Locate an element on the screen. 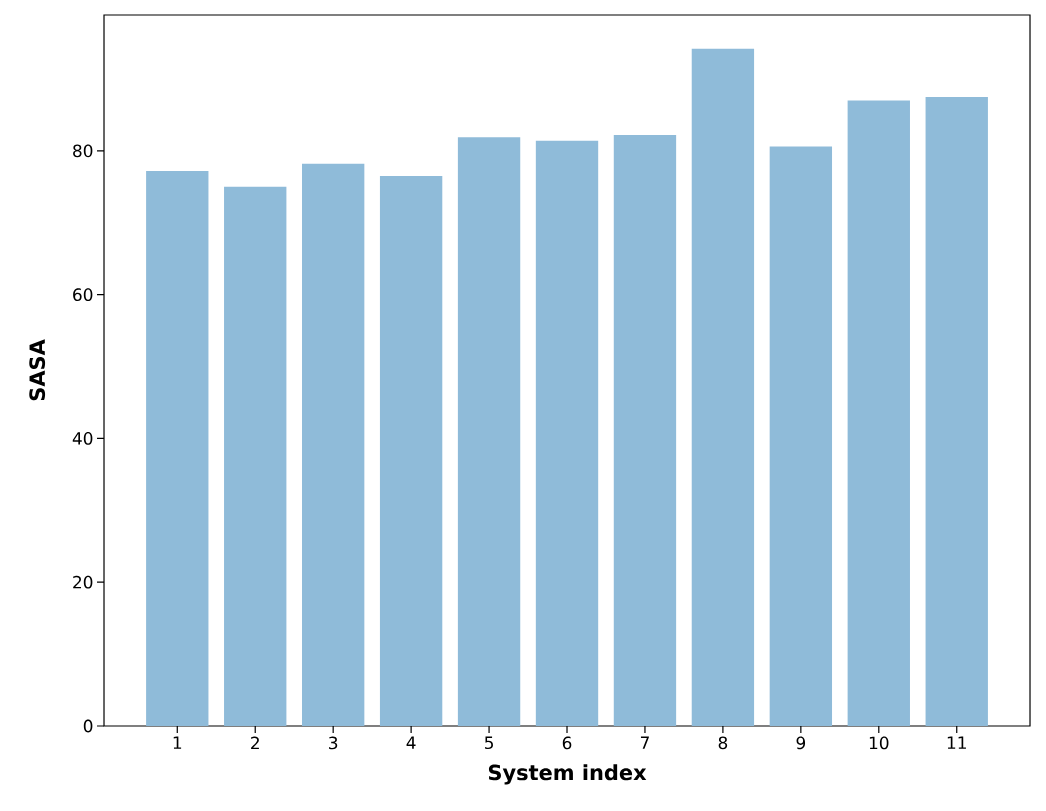 Image resolution: width=1046 pixels, height=811 pixels. y-tick-label: 0 is located at coordinates (88, 726).